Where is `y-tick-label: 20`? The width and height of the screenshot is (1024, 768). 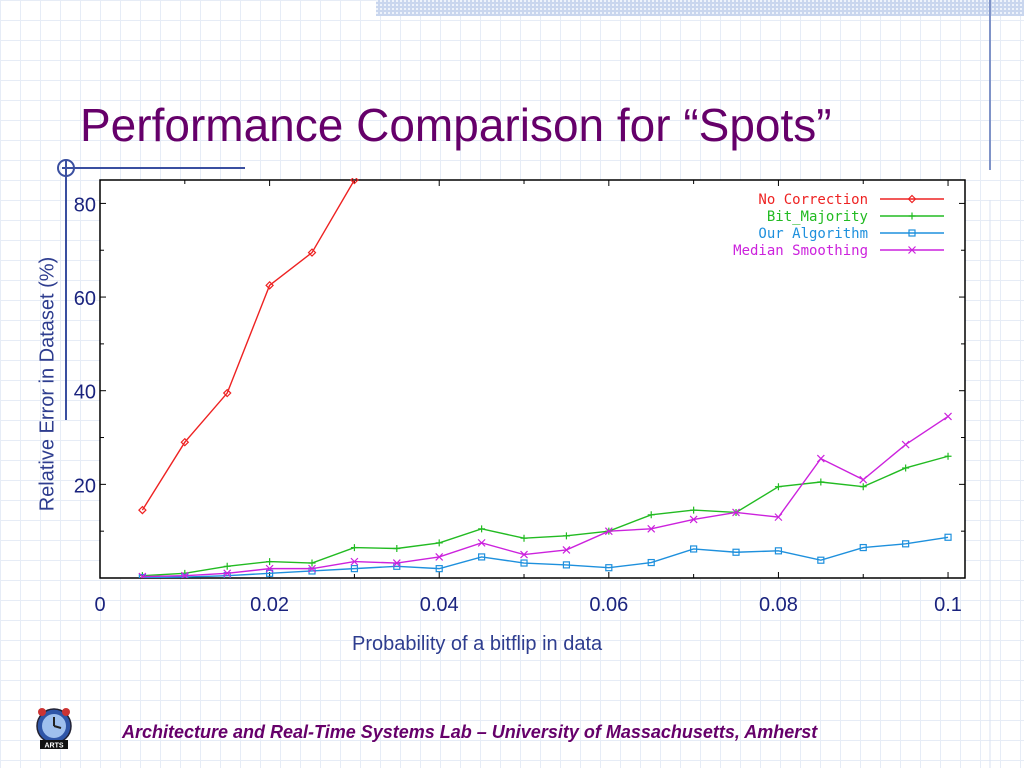 y-tick-label: 20 is located at coordinates (85, 486).